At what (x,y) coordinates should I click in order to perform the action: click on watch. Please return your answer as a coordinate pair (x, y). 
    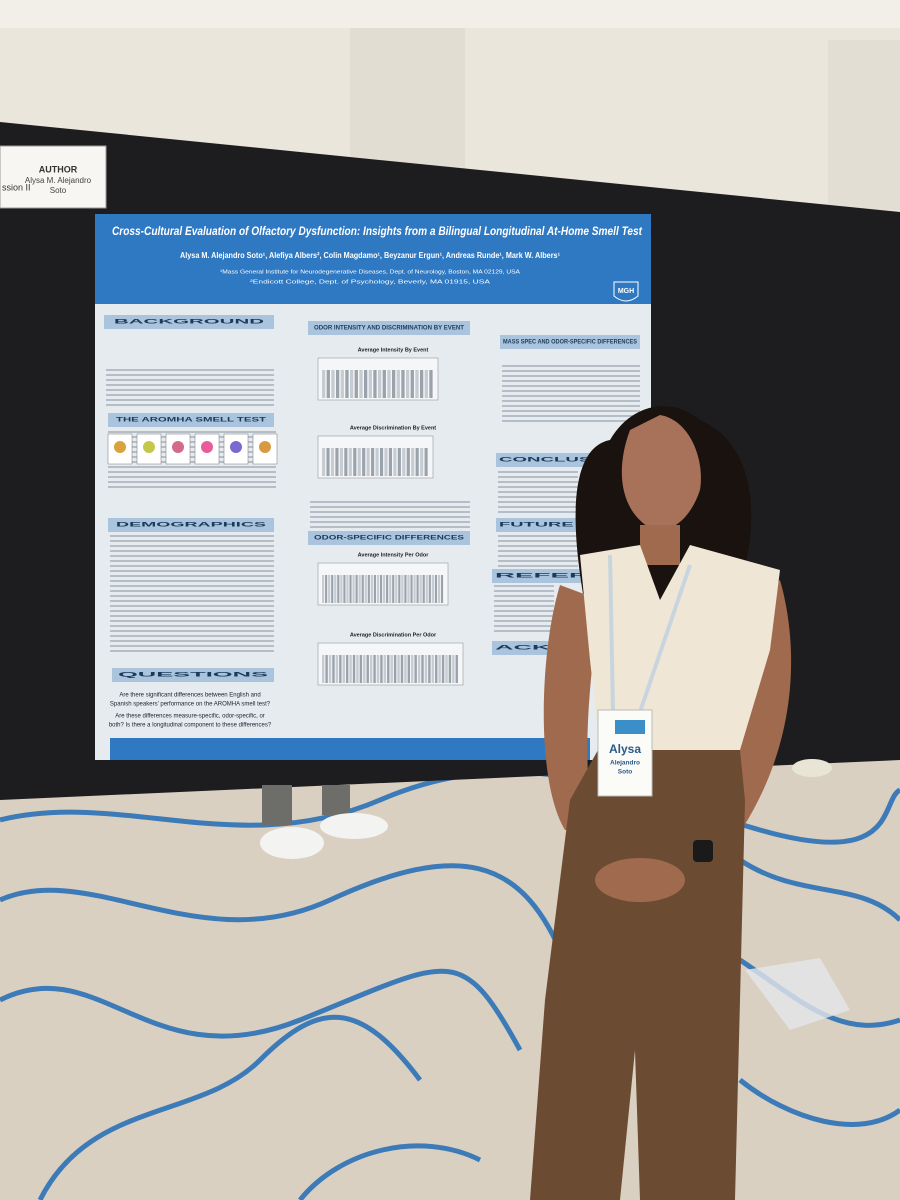
    Looking at the image, I should click on (703, 851).